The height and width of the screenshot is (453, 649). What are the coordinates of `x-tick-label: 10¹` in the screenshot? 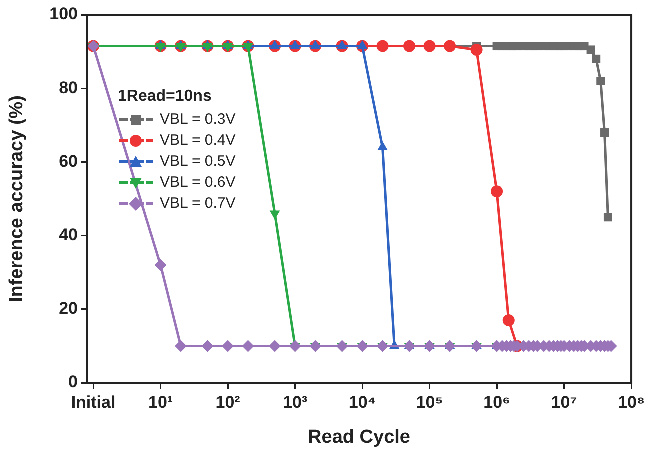 It's located at (161, 402).